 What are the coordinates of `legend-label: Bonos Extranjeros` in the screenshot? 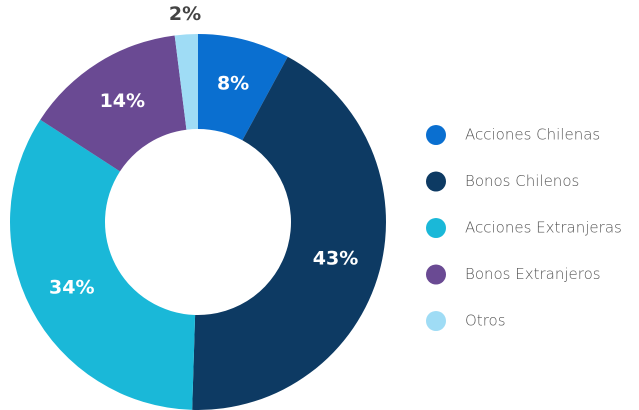 It's located at (533, 274).